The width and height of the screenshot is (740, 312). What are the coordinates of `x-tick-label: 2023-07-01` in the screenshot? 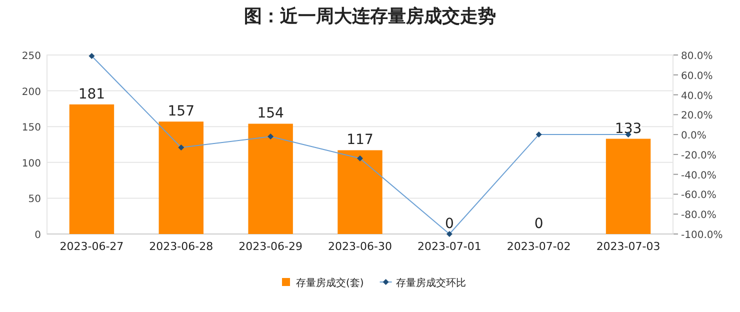 It's located at (449, 246).